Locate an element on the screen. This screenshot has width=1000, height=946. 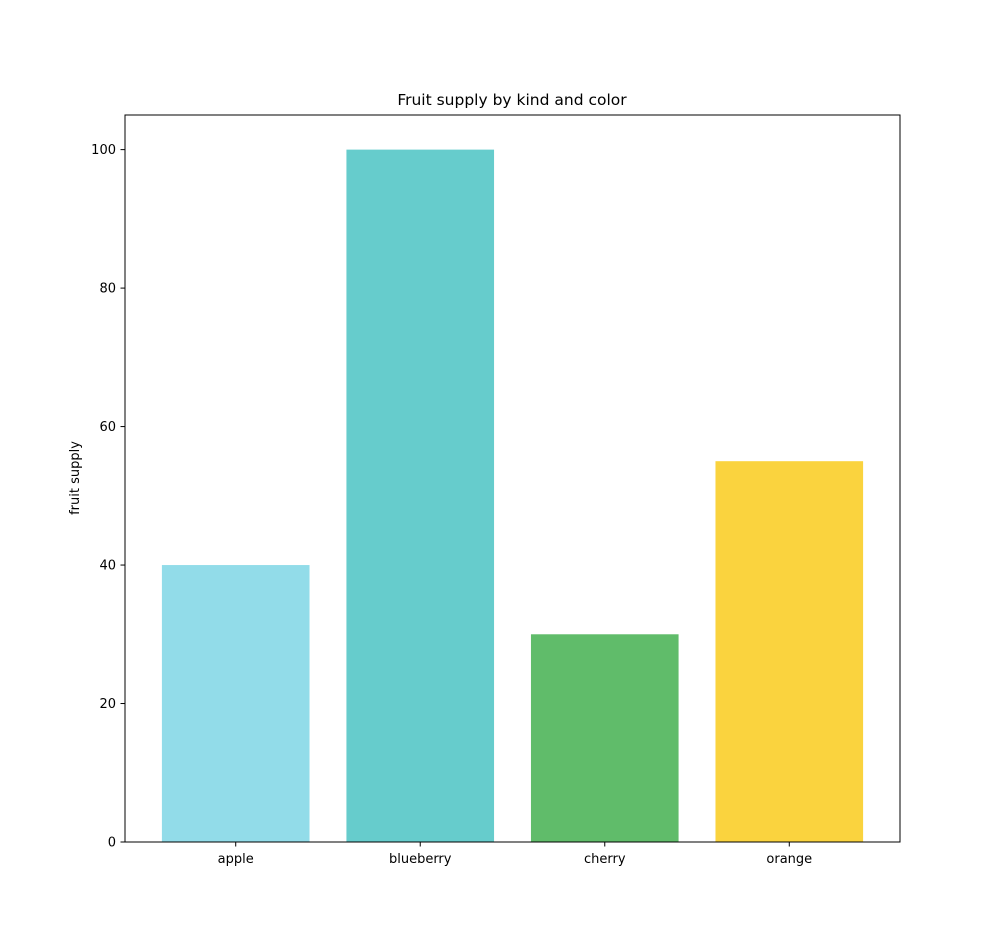
y-tick-label: 0 is located at coordinates (112, 843).